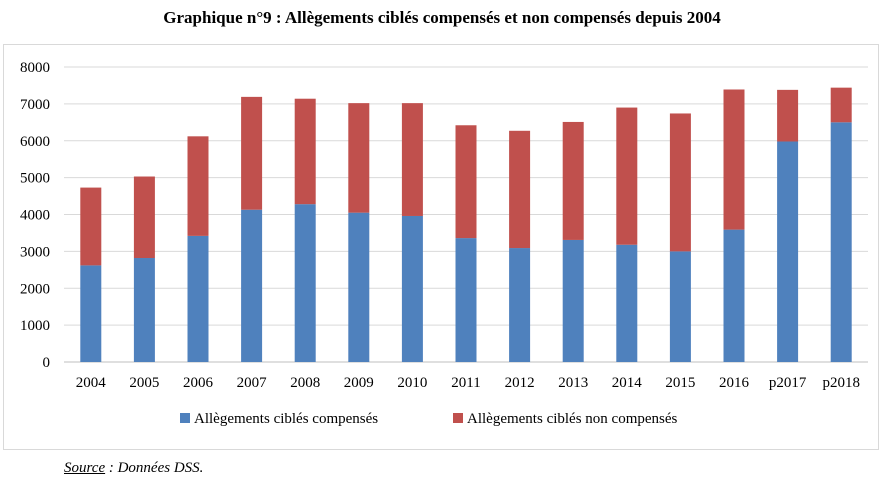  I want to click on x-tick-label: 2007, so click(252, 383).